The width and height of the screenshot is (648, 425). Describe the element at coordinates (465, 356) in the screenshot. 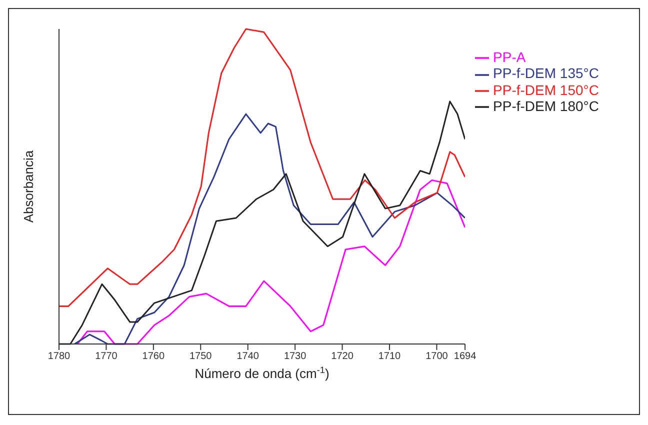

I see `x-tick-label: 1694` at that location.